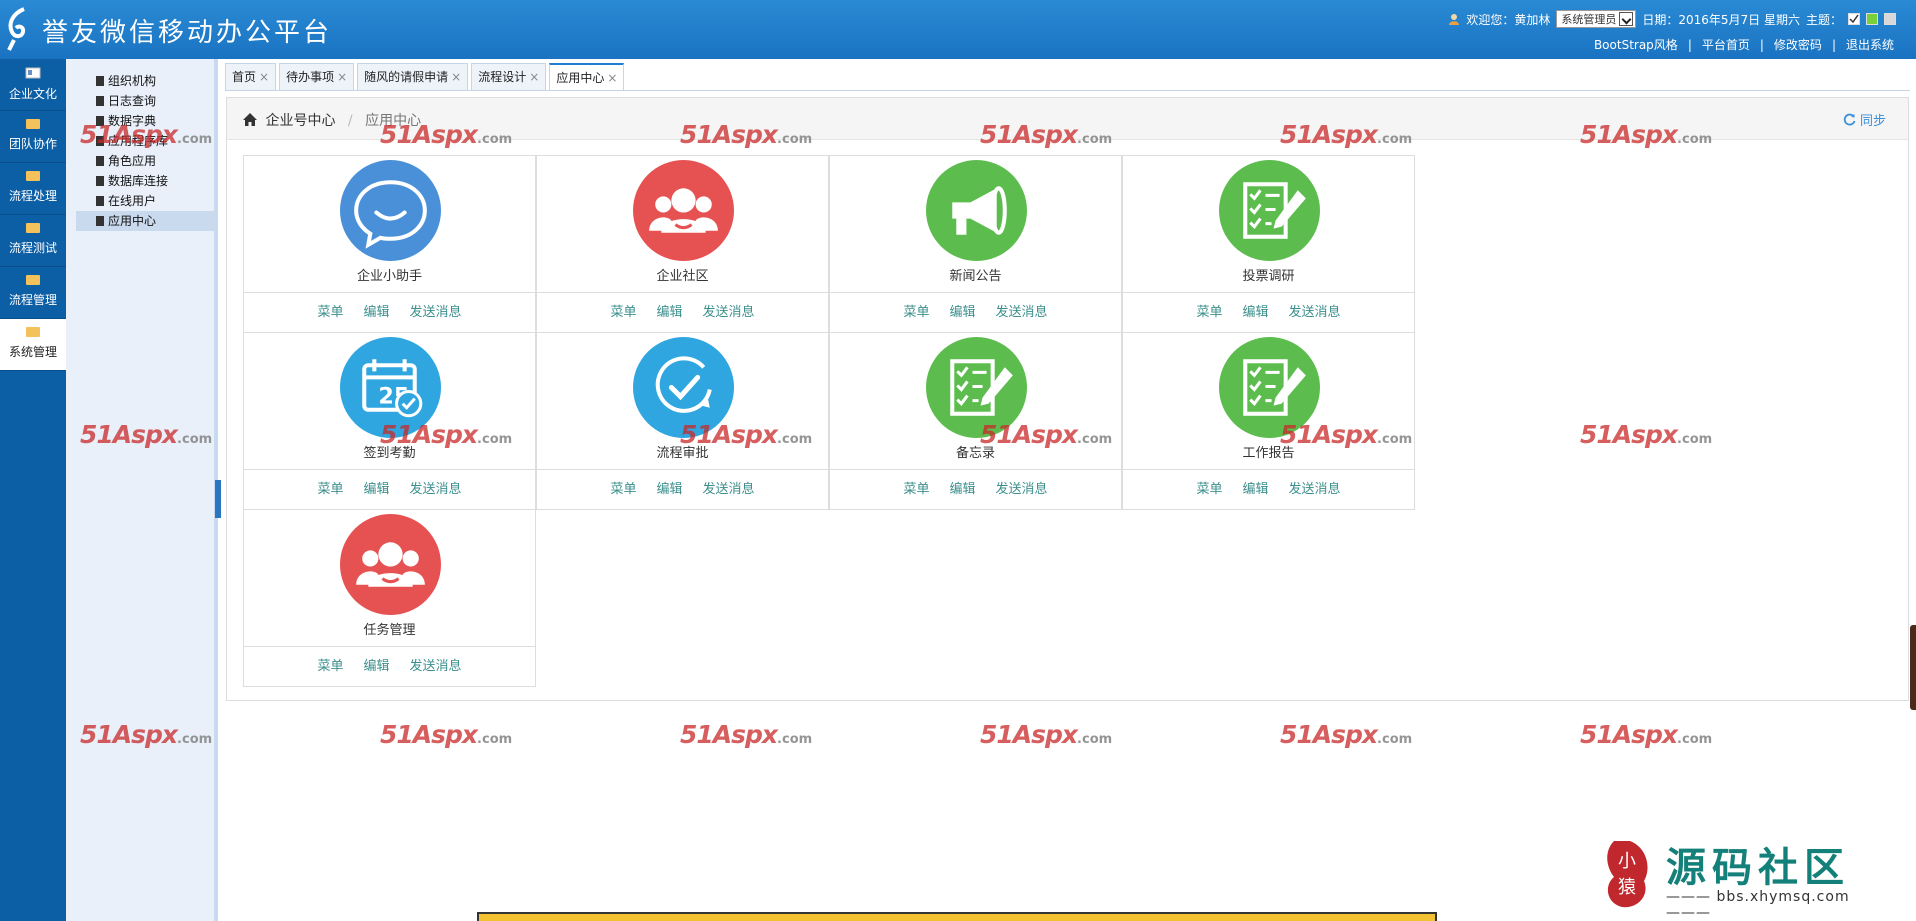  I want to click on app-card: 流程审批 菜单 编辑 发送消息, so click(682, 421).